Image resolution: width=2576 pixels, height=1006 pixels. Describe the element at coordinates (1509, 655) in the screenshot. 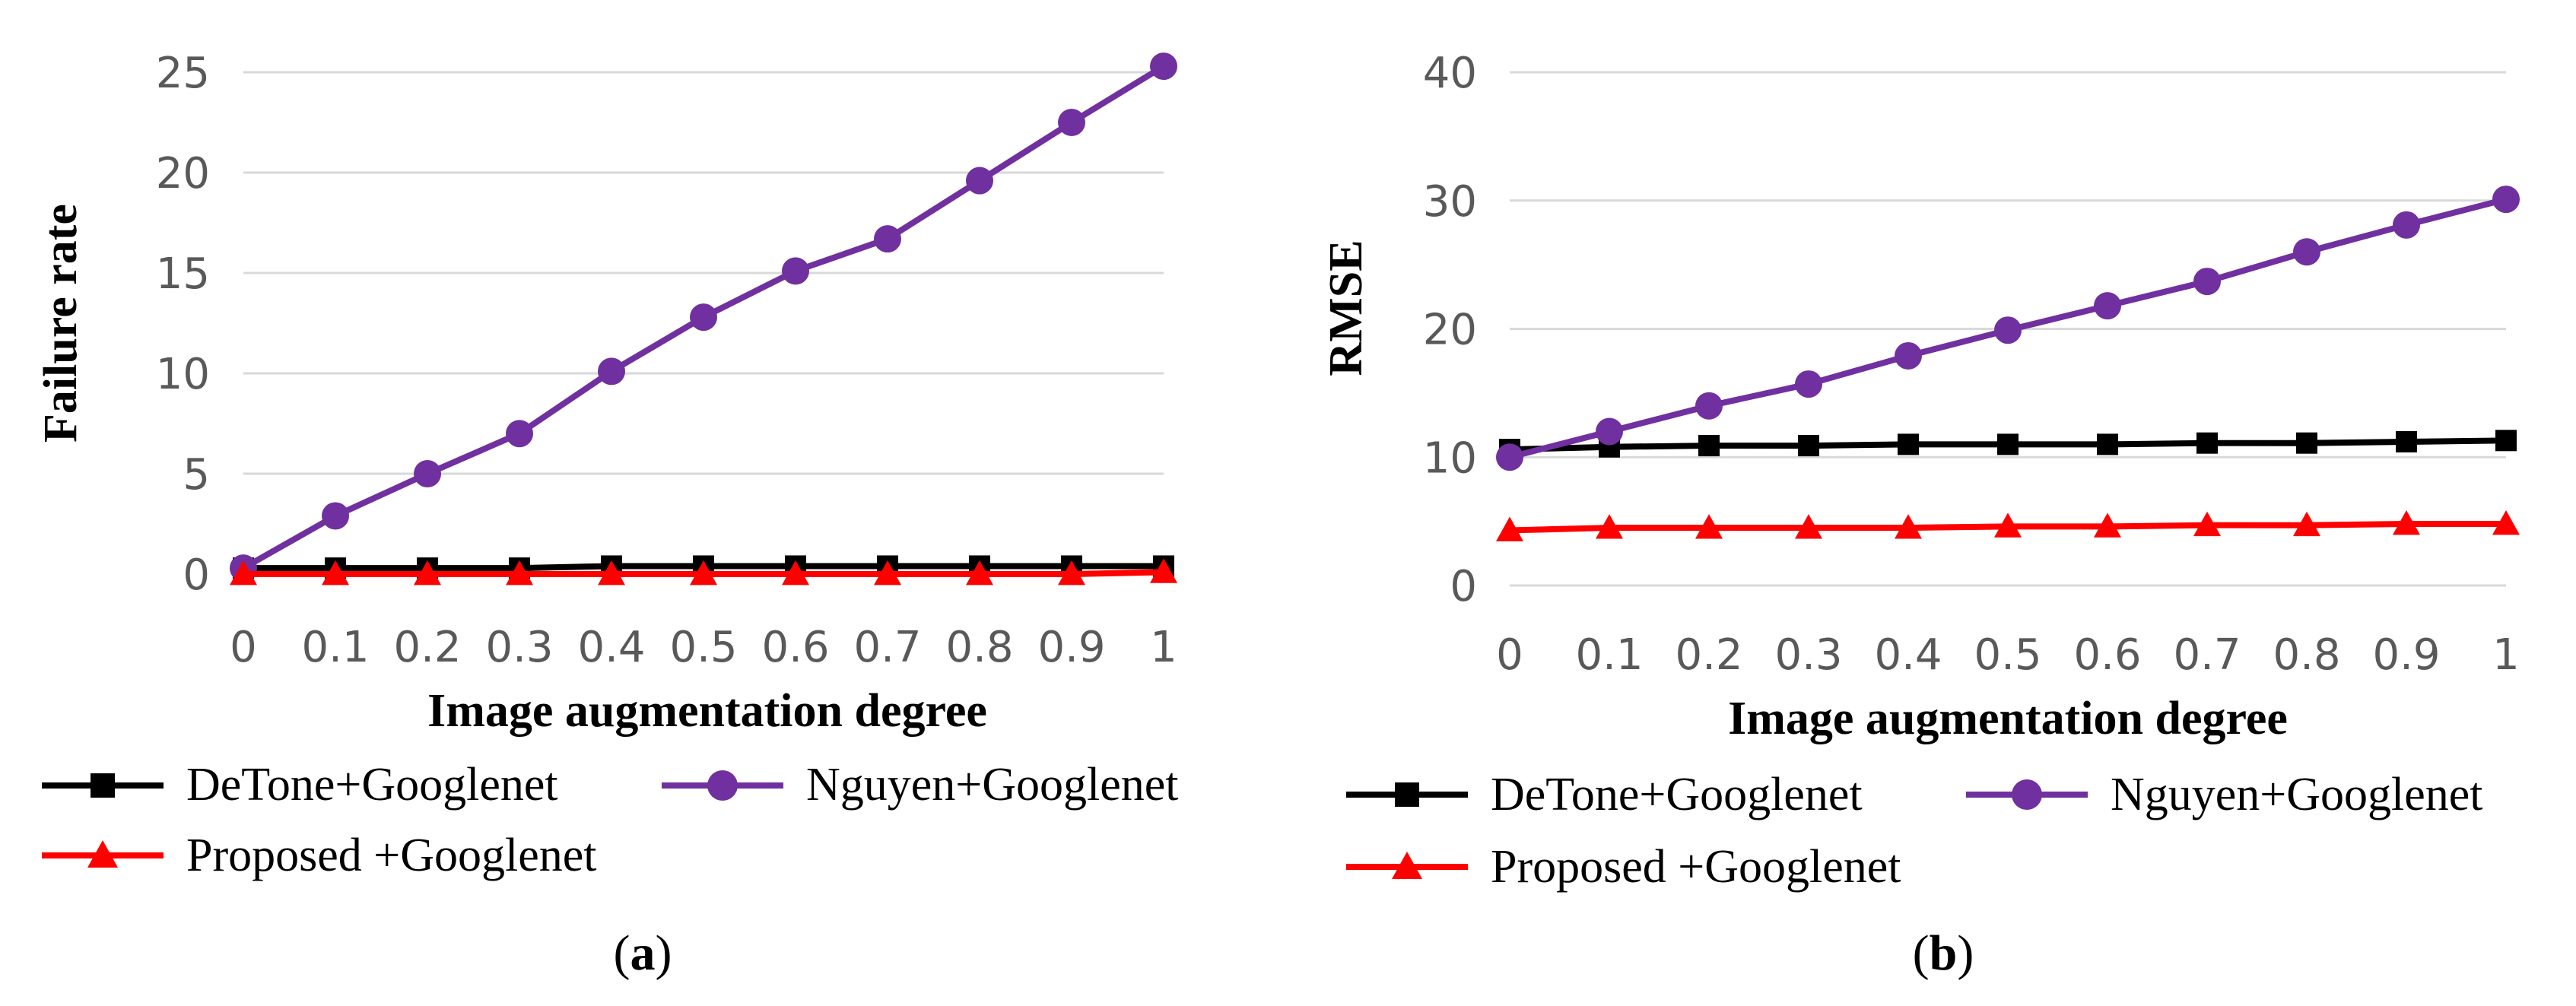

I see `x-tick-label: 0` at that location.